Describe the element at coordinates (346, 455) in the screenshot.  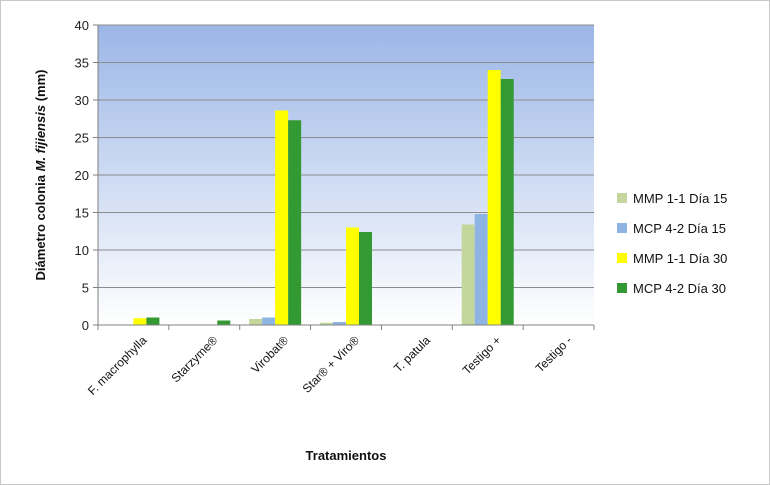
I see `x-axis-title: Tratamientos` at that location.